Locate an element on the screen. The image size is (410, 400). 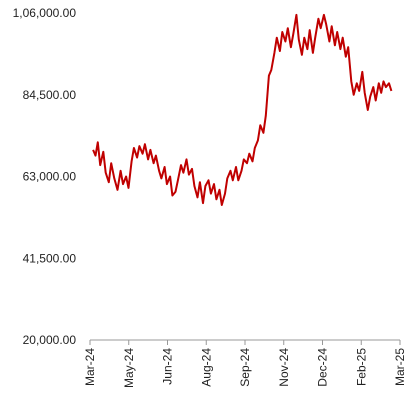
x-tick-label: Aug-24 is located at coordinates (206, 367).